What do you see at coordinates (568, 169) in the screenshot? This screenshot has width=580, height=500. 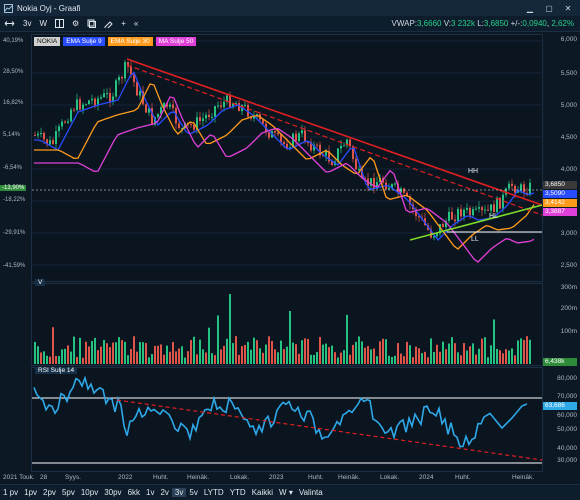 I see `price-label: 4,000` at bounding box center [568, 169].